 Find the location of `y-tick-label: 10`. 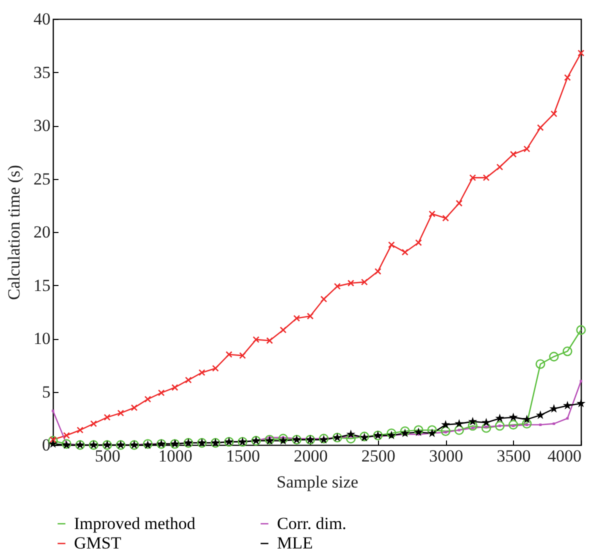

y-tick-label: 10 is located at coordinates (42, 338).